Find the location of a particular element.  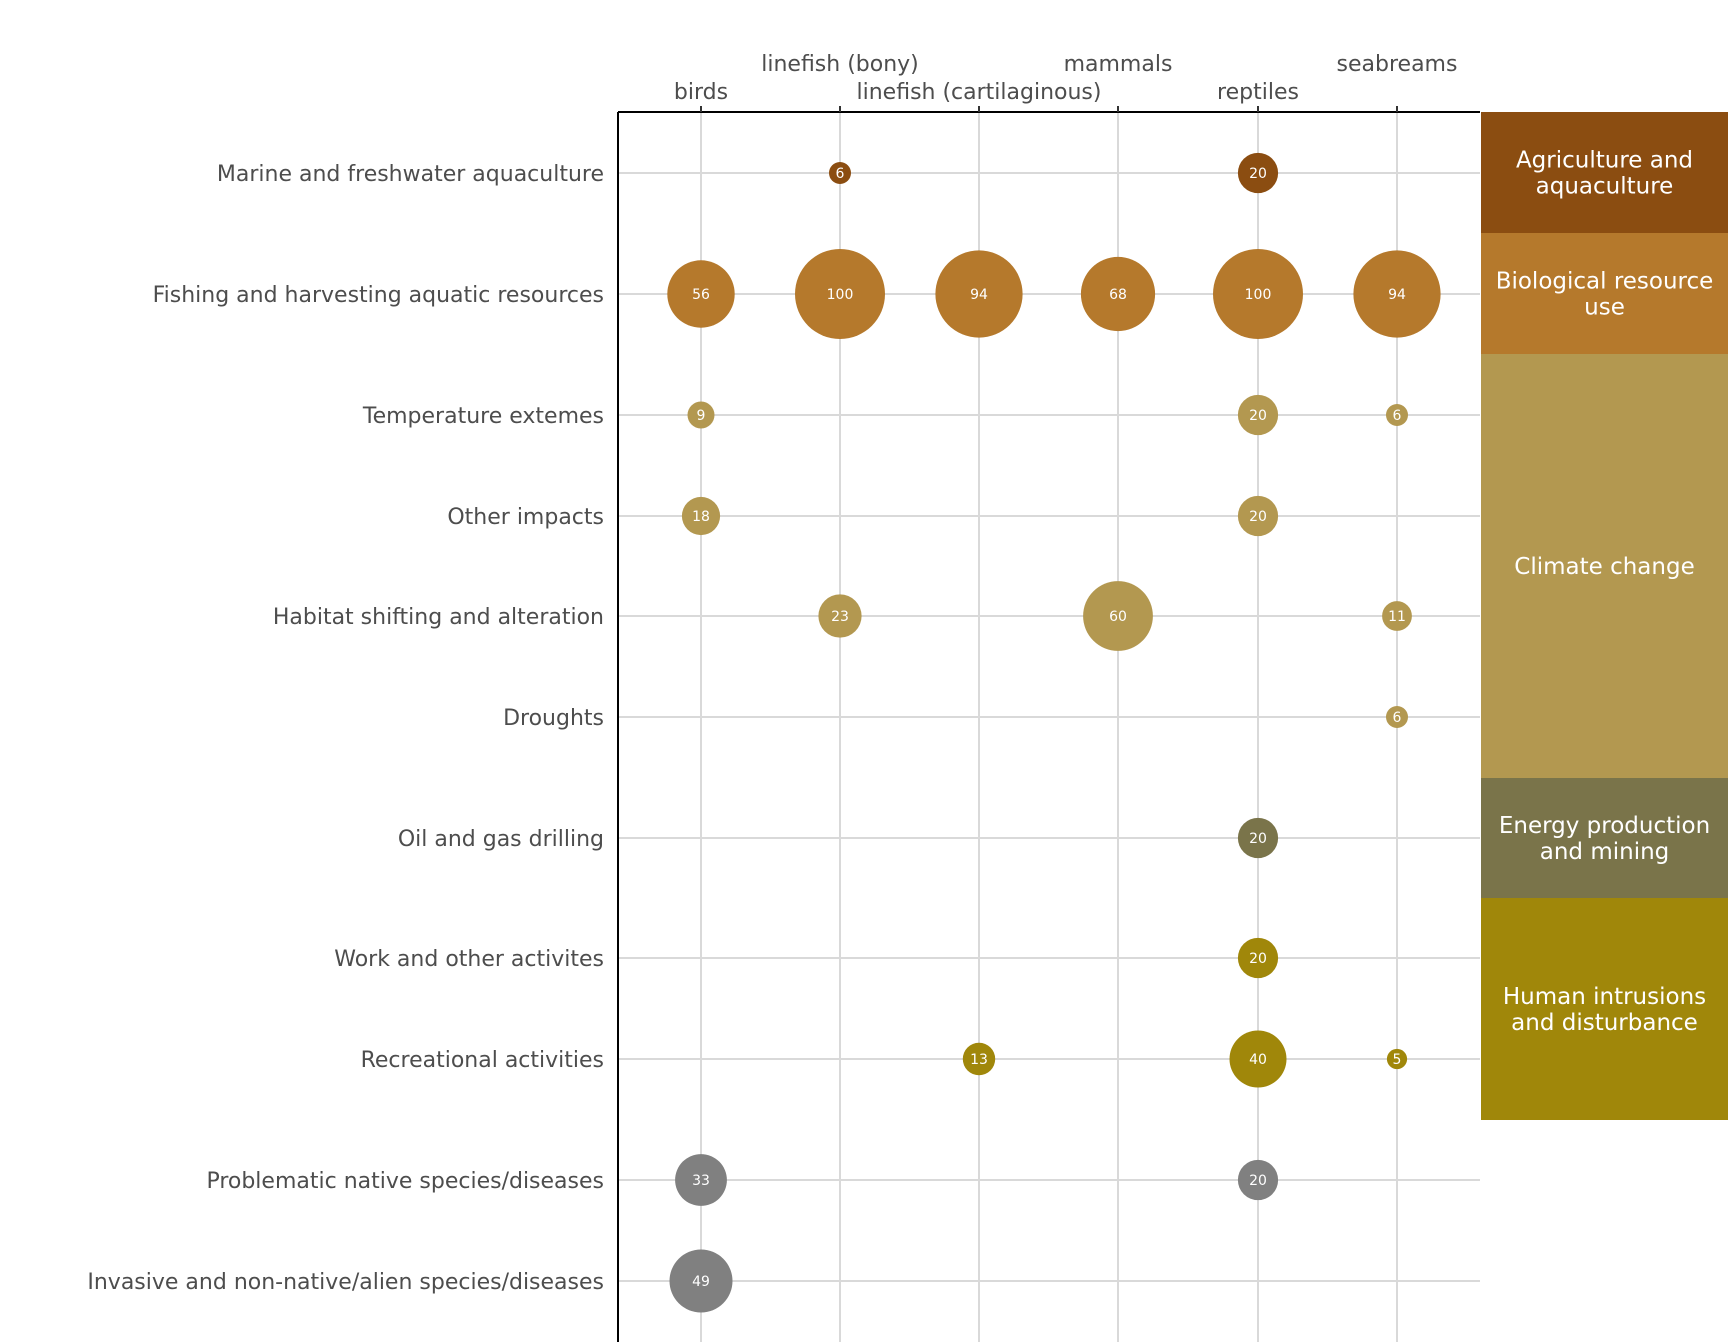

bubble-fishing-and-harvesting-aquatic-resources-reptiles: 100 is located at coordinates (1258, 294).